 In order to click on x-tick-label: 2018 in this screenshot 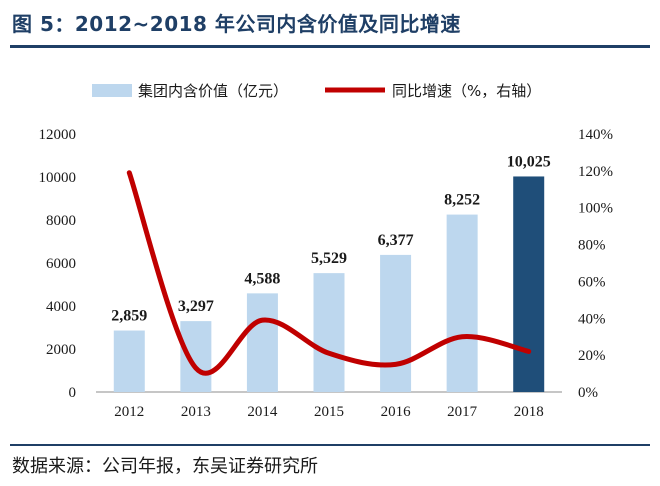, I will do `click(529, 412)`.